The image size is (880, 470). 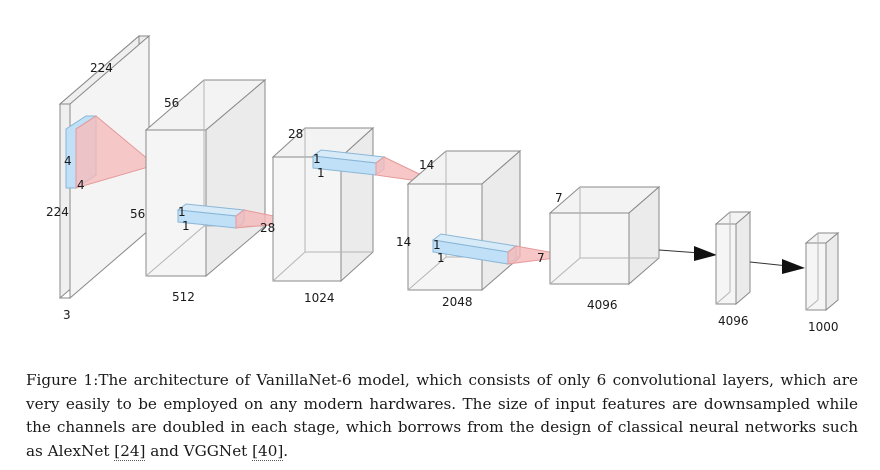 I want to click on stage3-kernel-b-label: 1, so click(x=441, y=258).